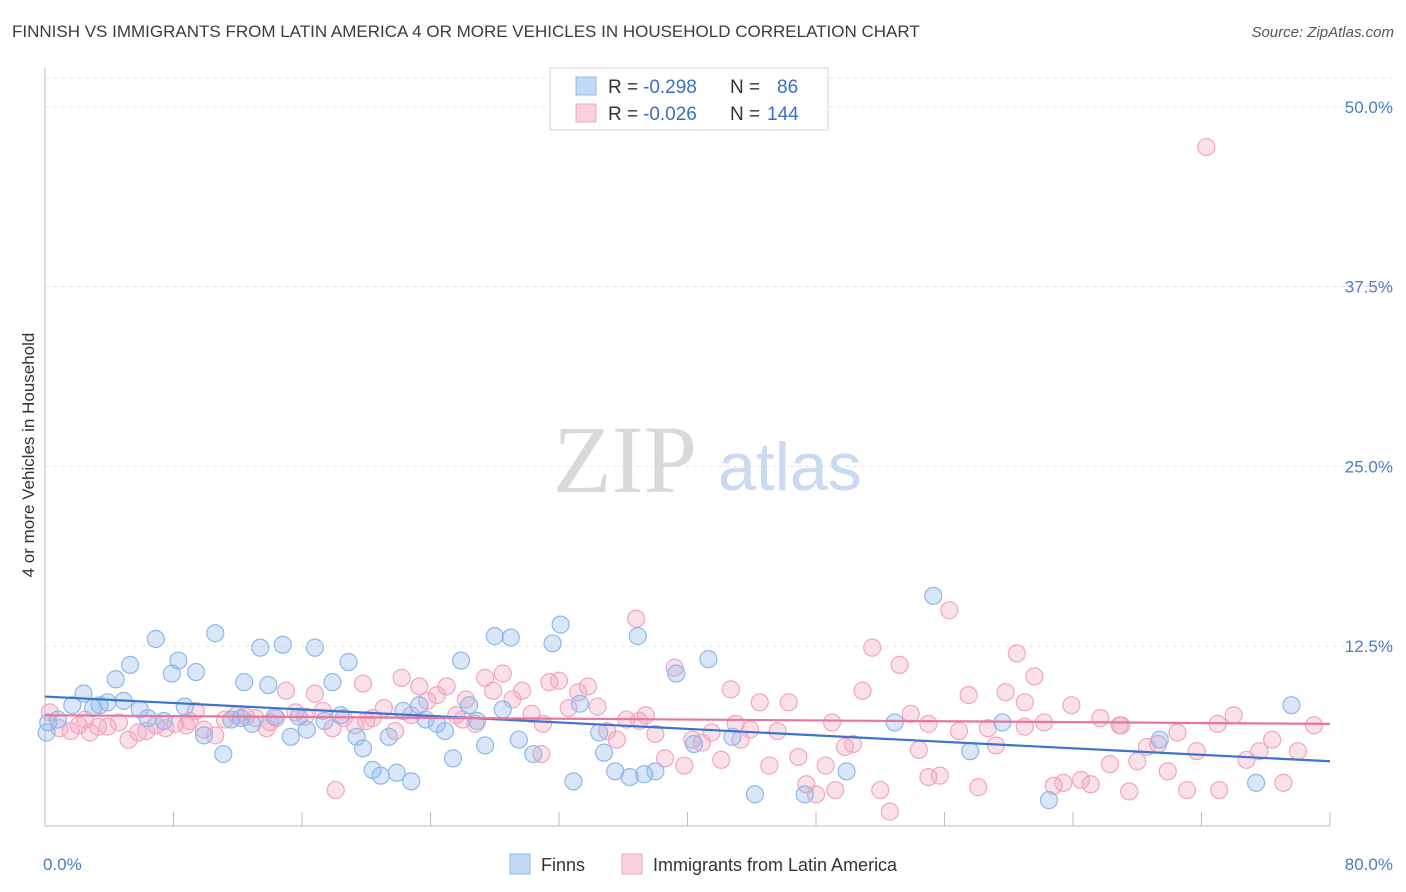 Image resolution: width=1406 pixels, height=892 pixels. Describe the element at coordinates (632, 864) in the screenshot. I see `bottom-legend-swatch-immigrants` at that location.